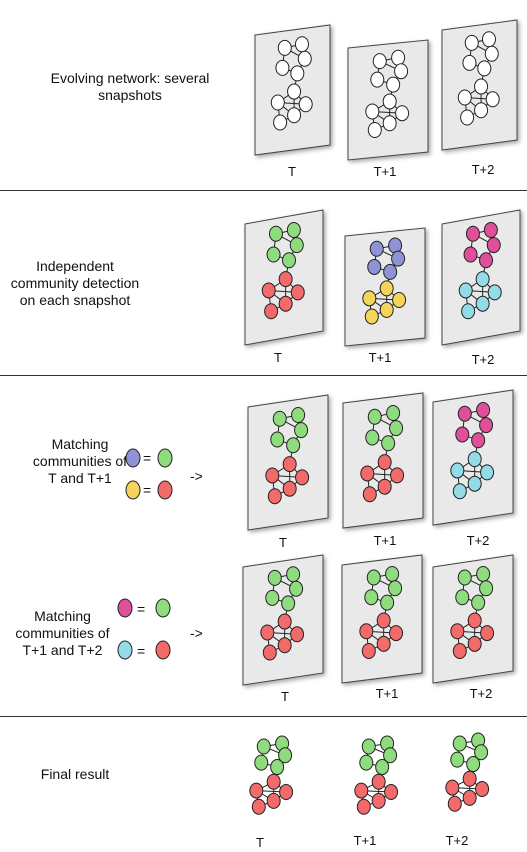  What do you see at coordinates (141, 651) in the screenshot?
I see `equals-cyan-red: =` at bounding box center [141, 651].